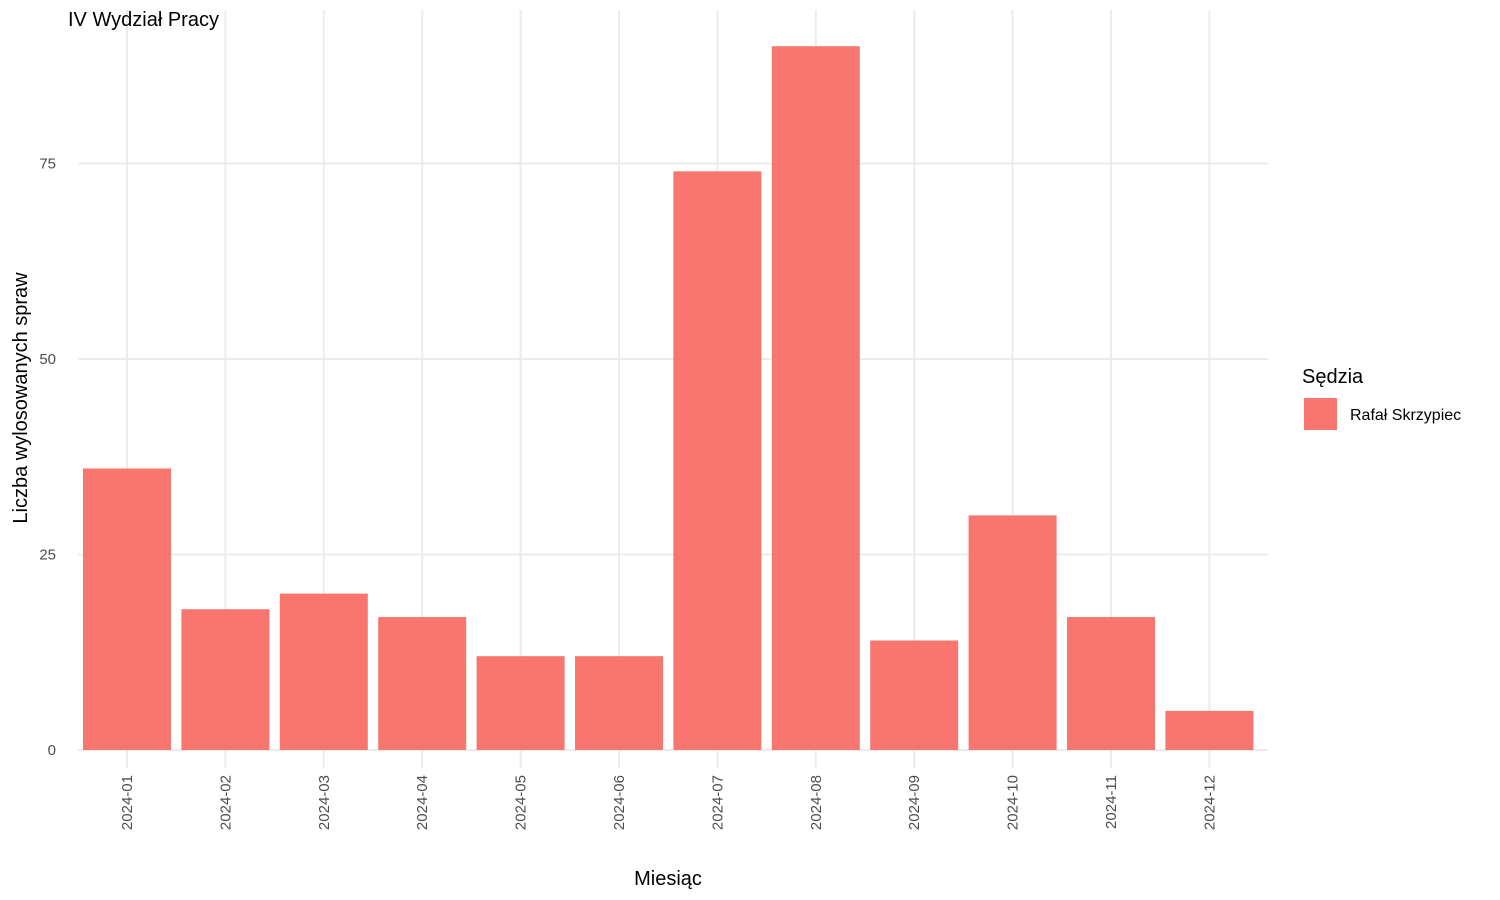 This screenshot has height=900, width=1500. I want to click on y-tick-label: 50, so click(47, 359).